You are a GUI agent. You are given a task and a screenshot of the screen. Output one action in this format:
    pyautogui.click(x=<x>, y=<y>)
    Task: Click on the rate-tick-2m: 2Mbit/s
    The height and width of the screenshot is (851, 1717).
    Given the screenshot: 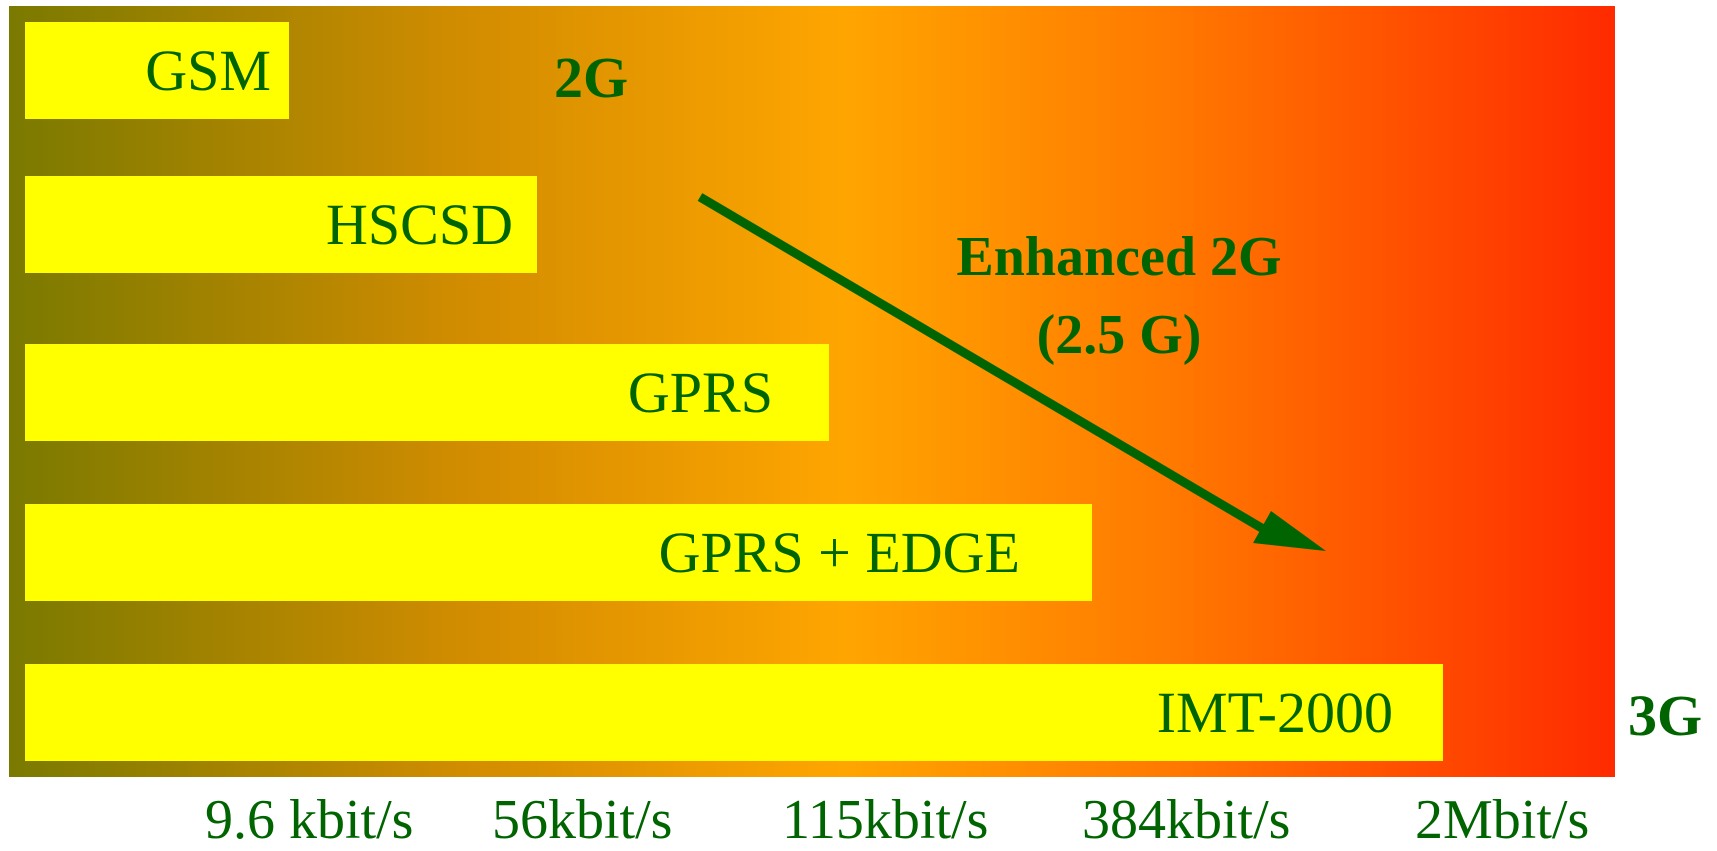 What is the action you would take?
    pyautogui.click(x=1502, y=820)
    